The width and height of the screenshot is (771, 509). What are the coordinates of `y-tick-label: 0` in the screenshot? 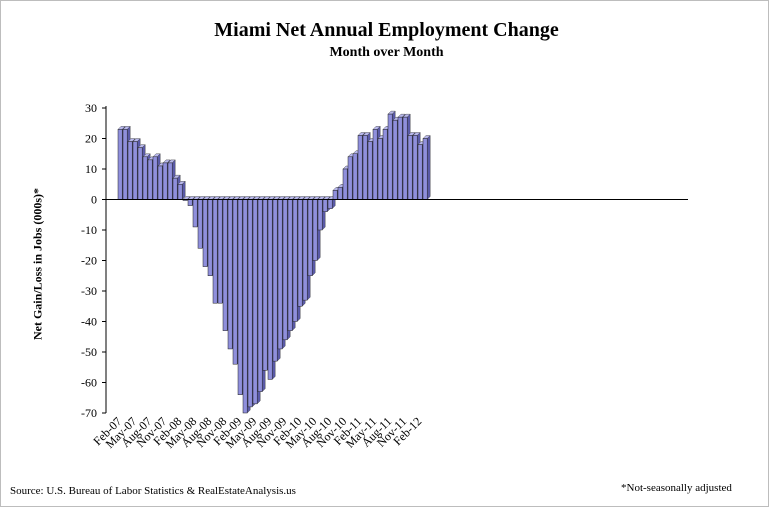 It's located at (94, 200).